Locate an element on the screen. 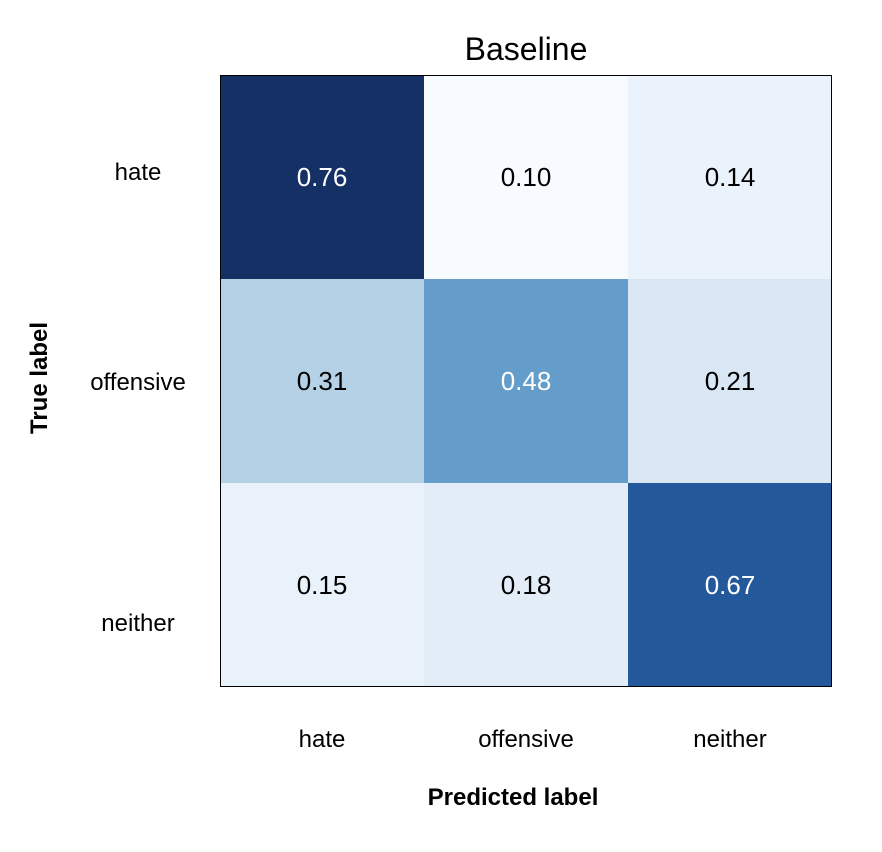  cell-value-label-2-1: 0.18 is located at coordinates (526, 585).